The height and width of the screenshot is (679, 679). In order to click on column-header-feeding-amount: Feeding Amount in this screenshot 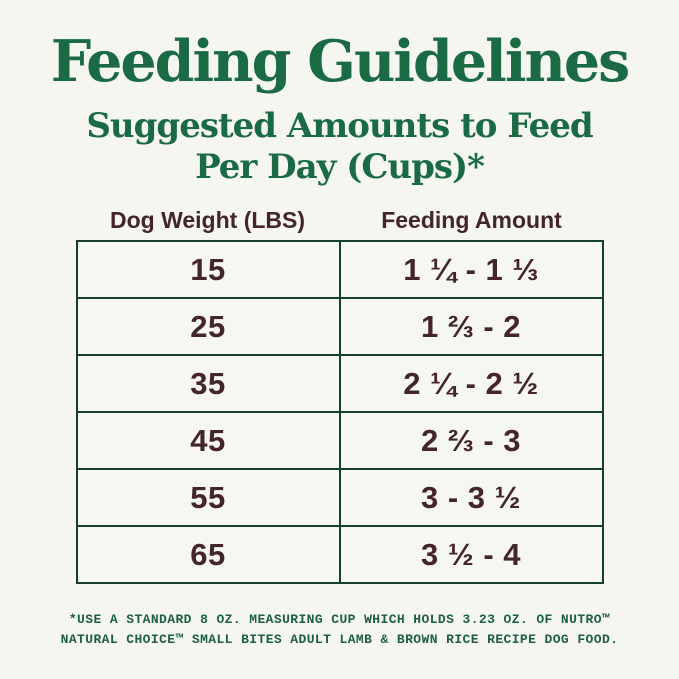, I will do `click(471, 220)`.